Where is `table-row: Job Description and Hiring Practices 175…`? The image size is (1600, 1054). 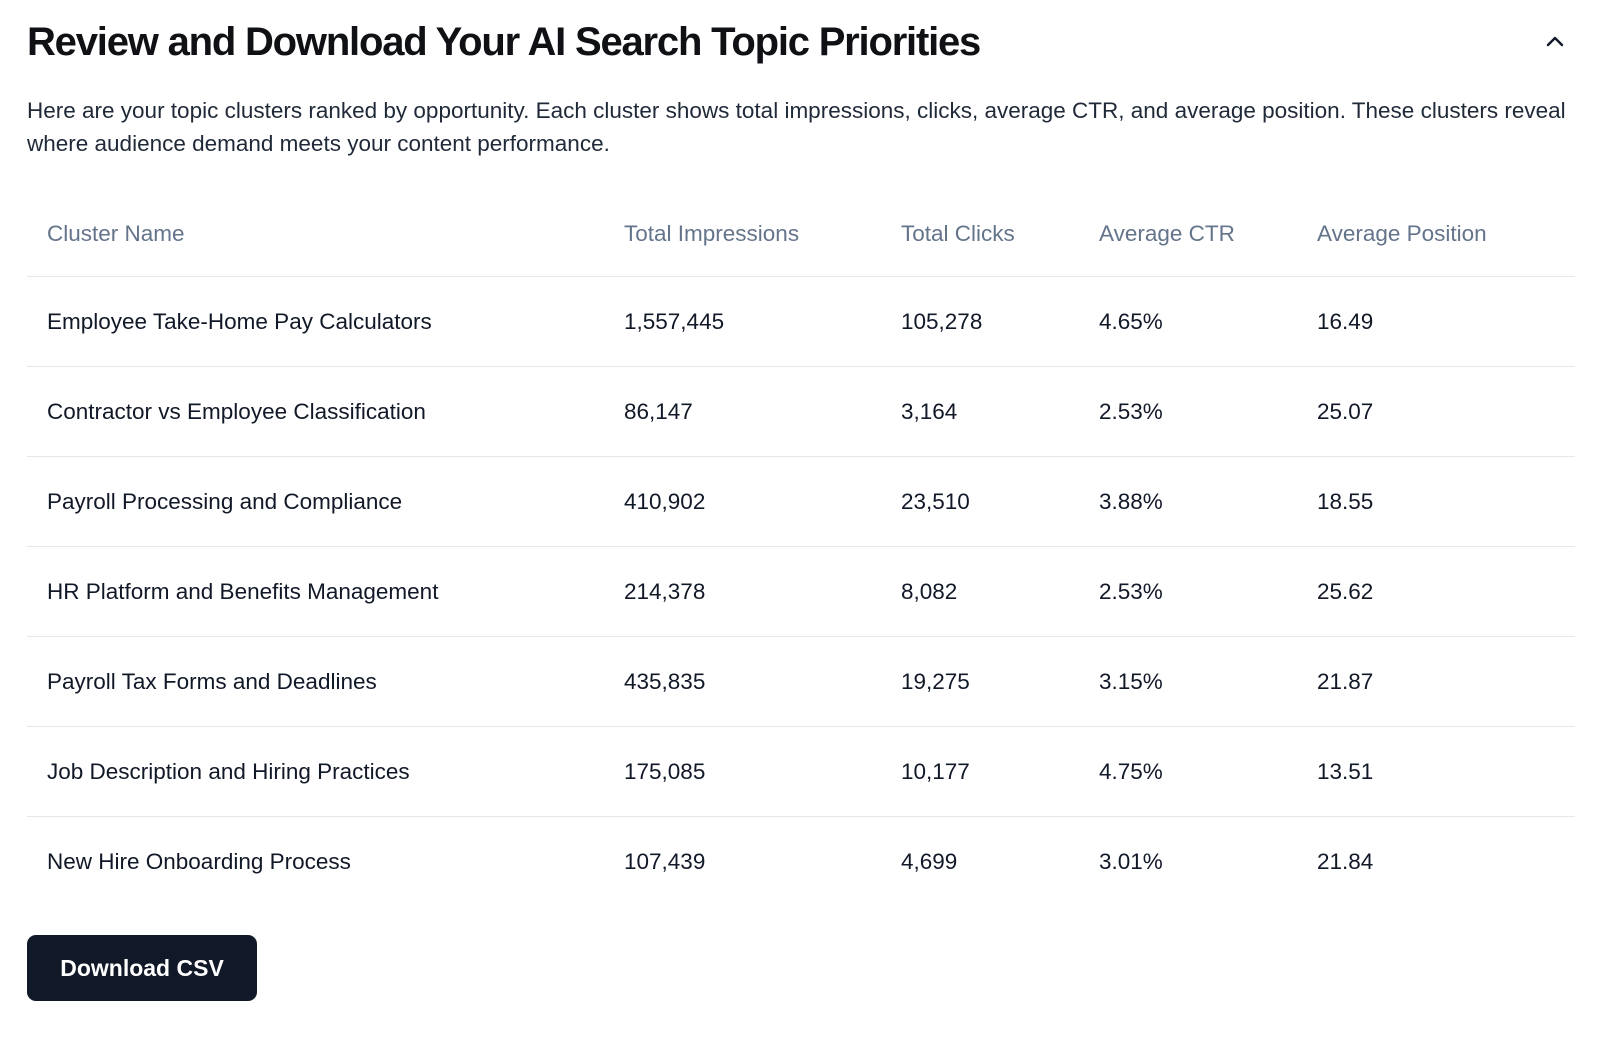 table-row: Job Description and Hiring Practices 175… is located at coordinates (801, 771).